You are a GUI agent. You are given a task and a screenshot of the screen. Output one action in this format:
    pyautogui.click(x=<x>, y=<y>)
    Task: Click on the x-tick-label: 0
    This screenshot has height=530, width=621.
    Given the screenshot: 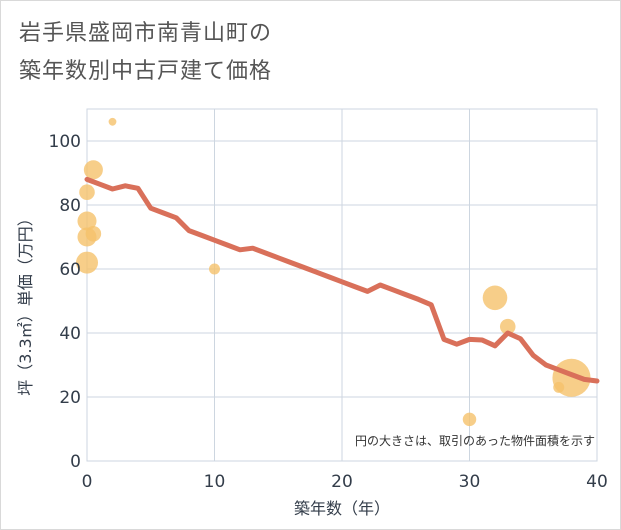 What is the action you would take?
    pyautogui.click(x=87, y=482)
    